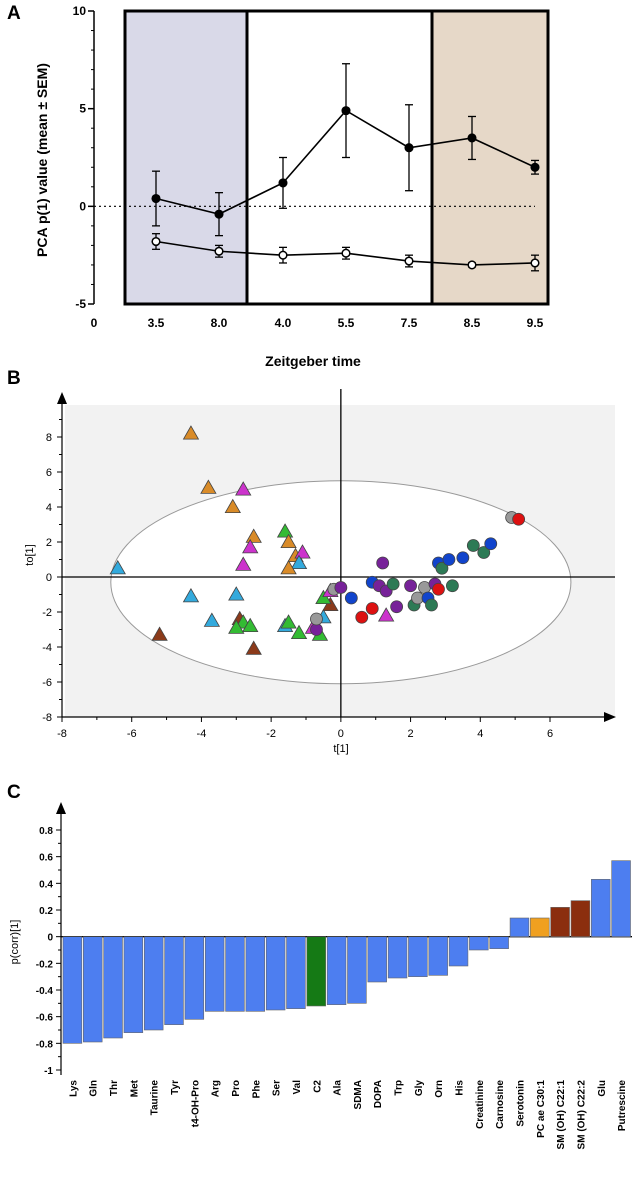 Image resolution: width=638 pixels, height=1193 pixels. Describe the element at coordinates (46, 858) in the screenshot. I see `panel-c-y-tick-label: 0.6` at that location.